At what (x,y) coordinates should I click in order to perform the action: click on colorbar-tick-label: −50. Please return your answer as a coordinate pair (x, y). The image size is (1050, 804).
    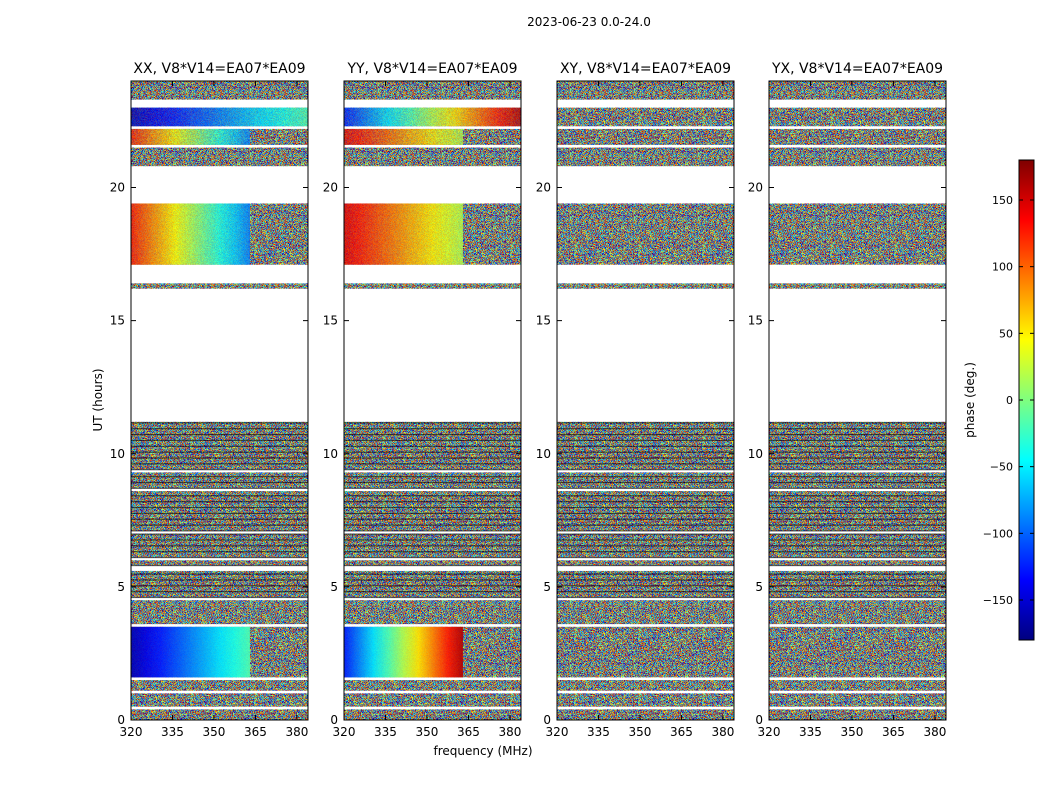
    Looking at the image, I should click on (1001, 467).